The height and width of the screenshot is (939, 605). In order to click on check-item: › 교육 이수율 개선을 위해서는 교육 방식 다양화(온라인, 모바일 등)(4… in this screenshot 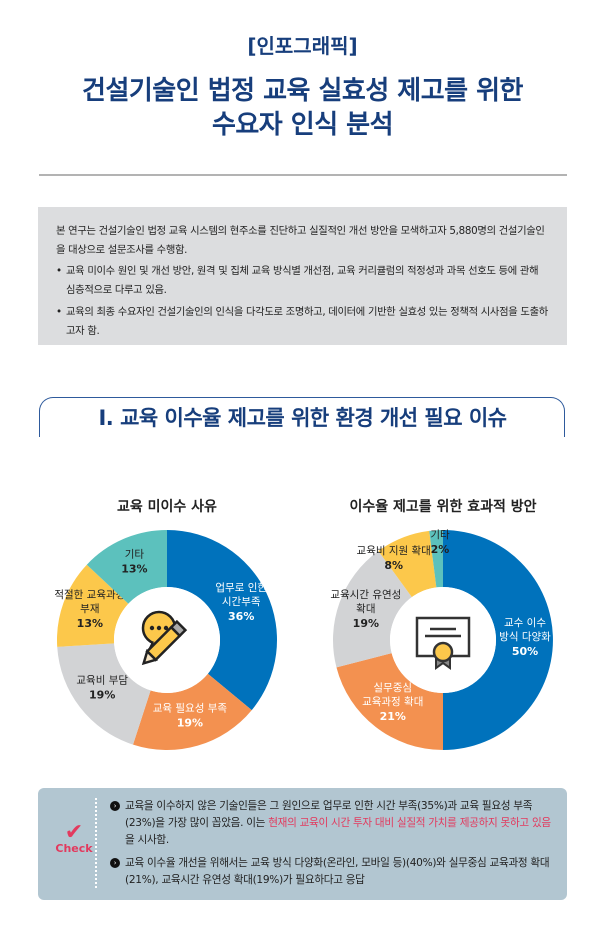, I will do `click(334, 872)`.